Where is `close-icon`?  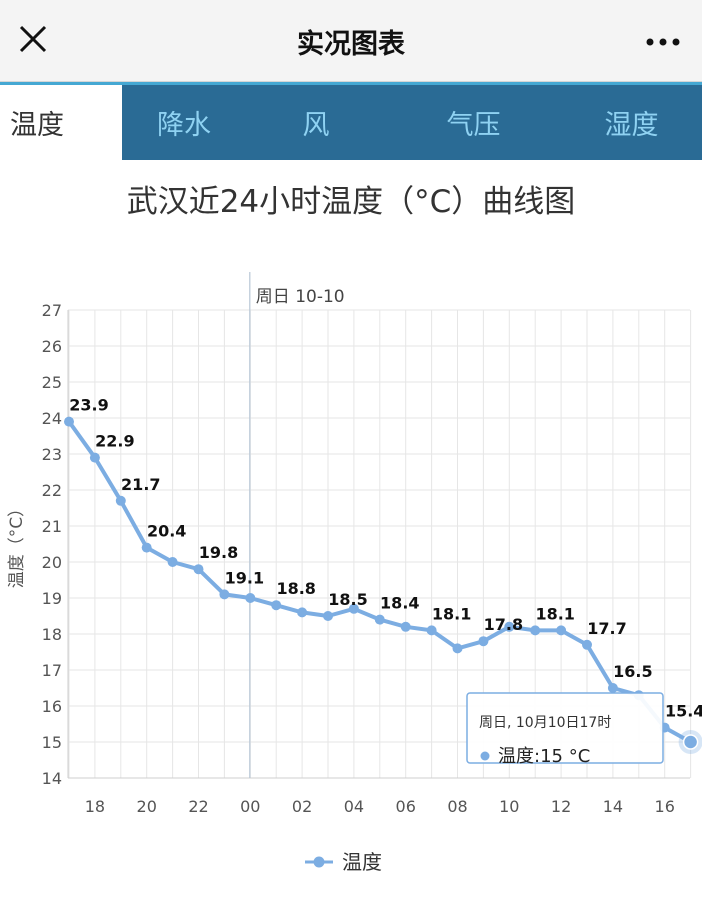 close-icon is located at coordinates (33, 39).